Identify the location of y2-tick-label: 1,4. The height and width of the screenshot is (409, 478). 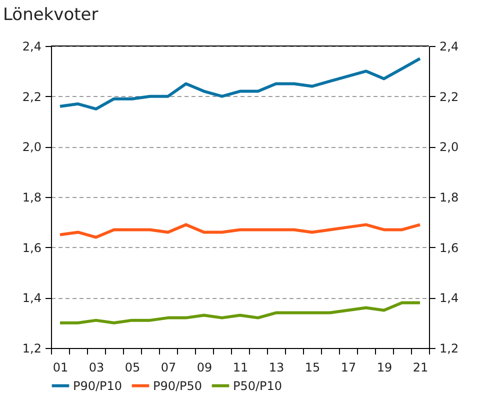
(449, 298).